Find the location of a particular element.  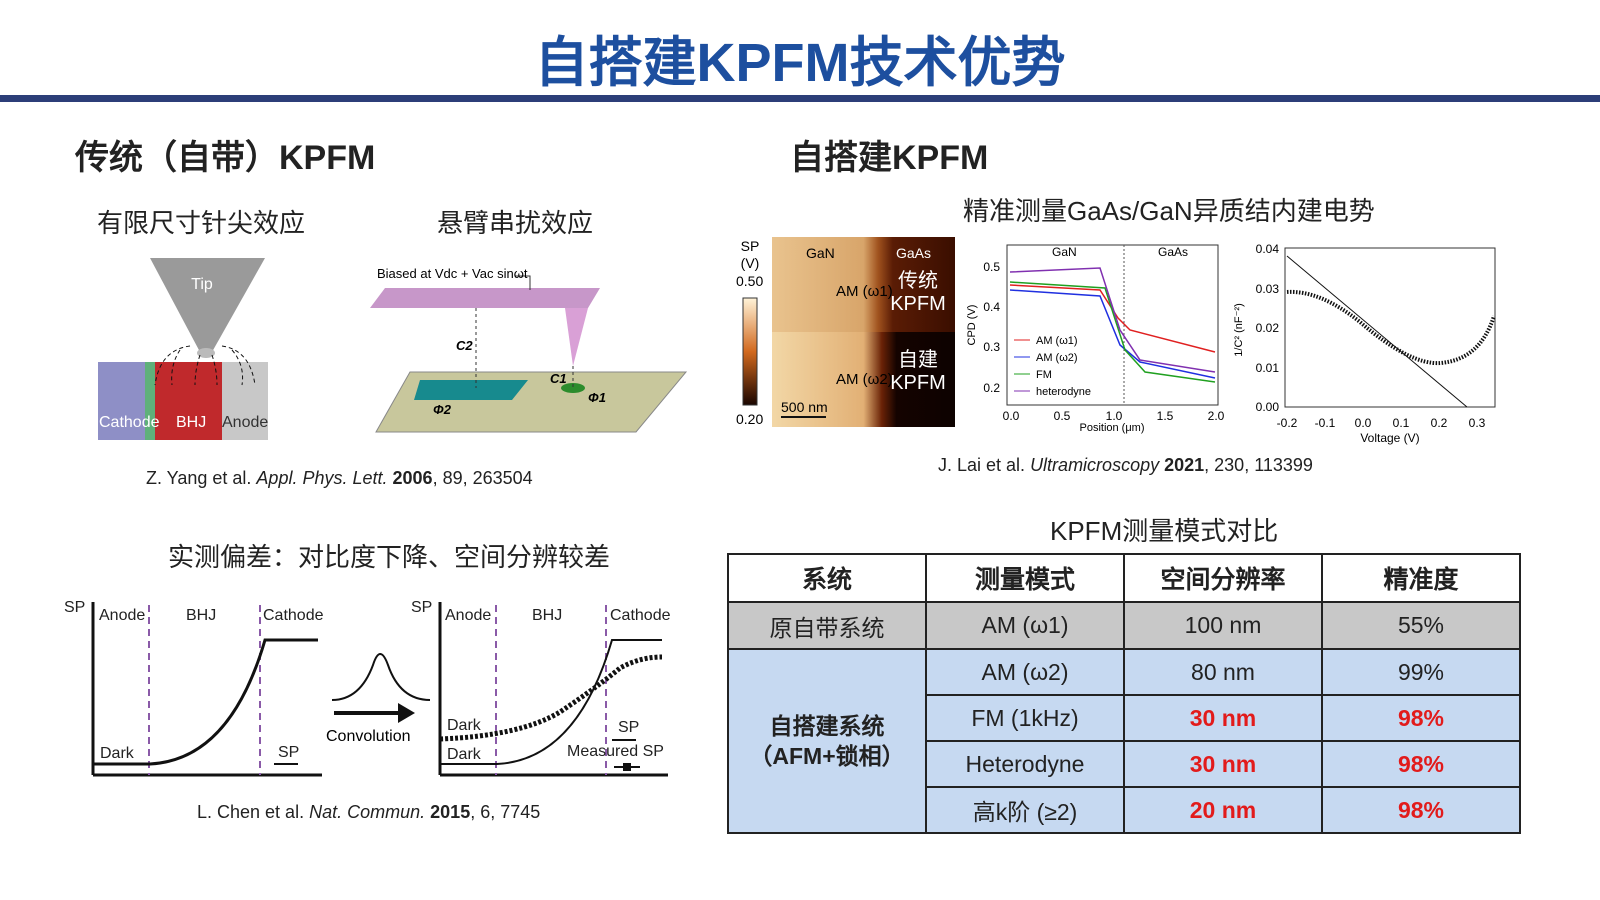

header-cell: 测量模式 is located at coordinates (1025, 578).